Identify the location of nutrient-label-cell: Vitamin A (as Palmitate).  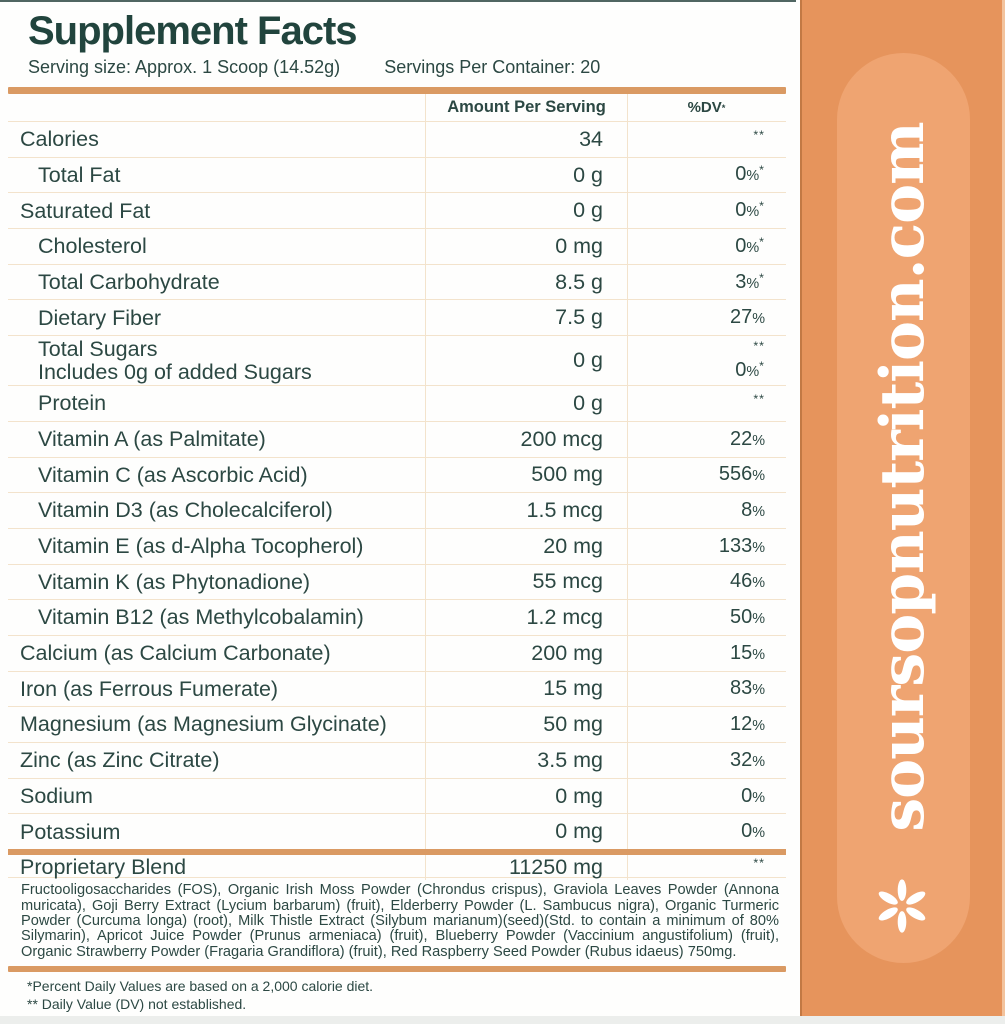
(216, 439).